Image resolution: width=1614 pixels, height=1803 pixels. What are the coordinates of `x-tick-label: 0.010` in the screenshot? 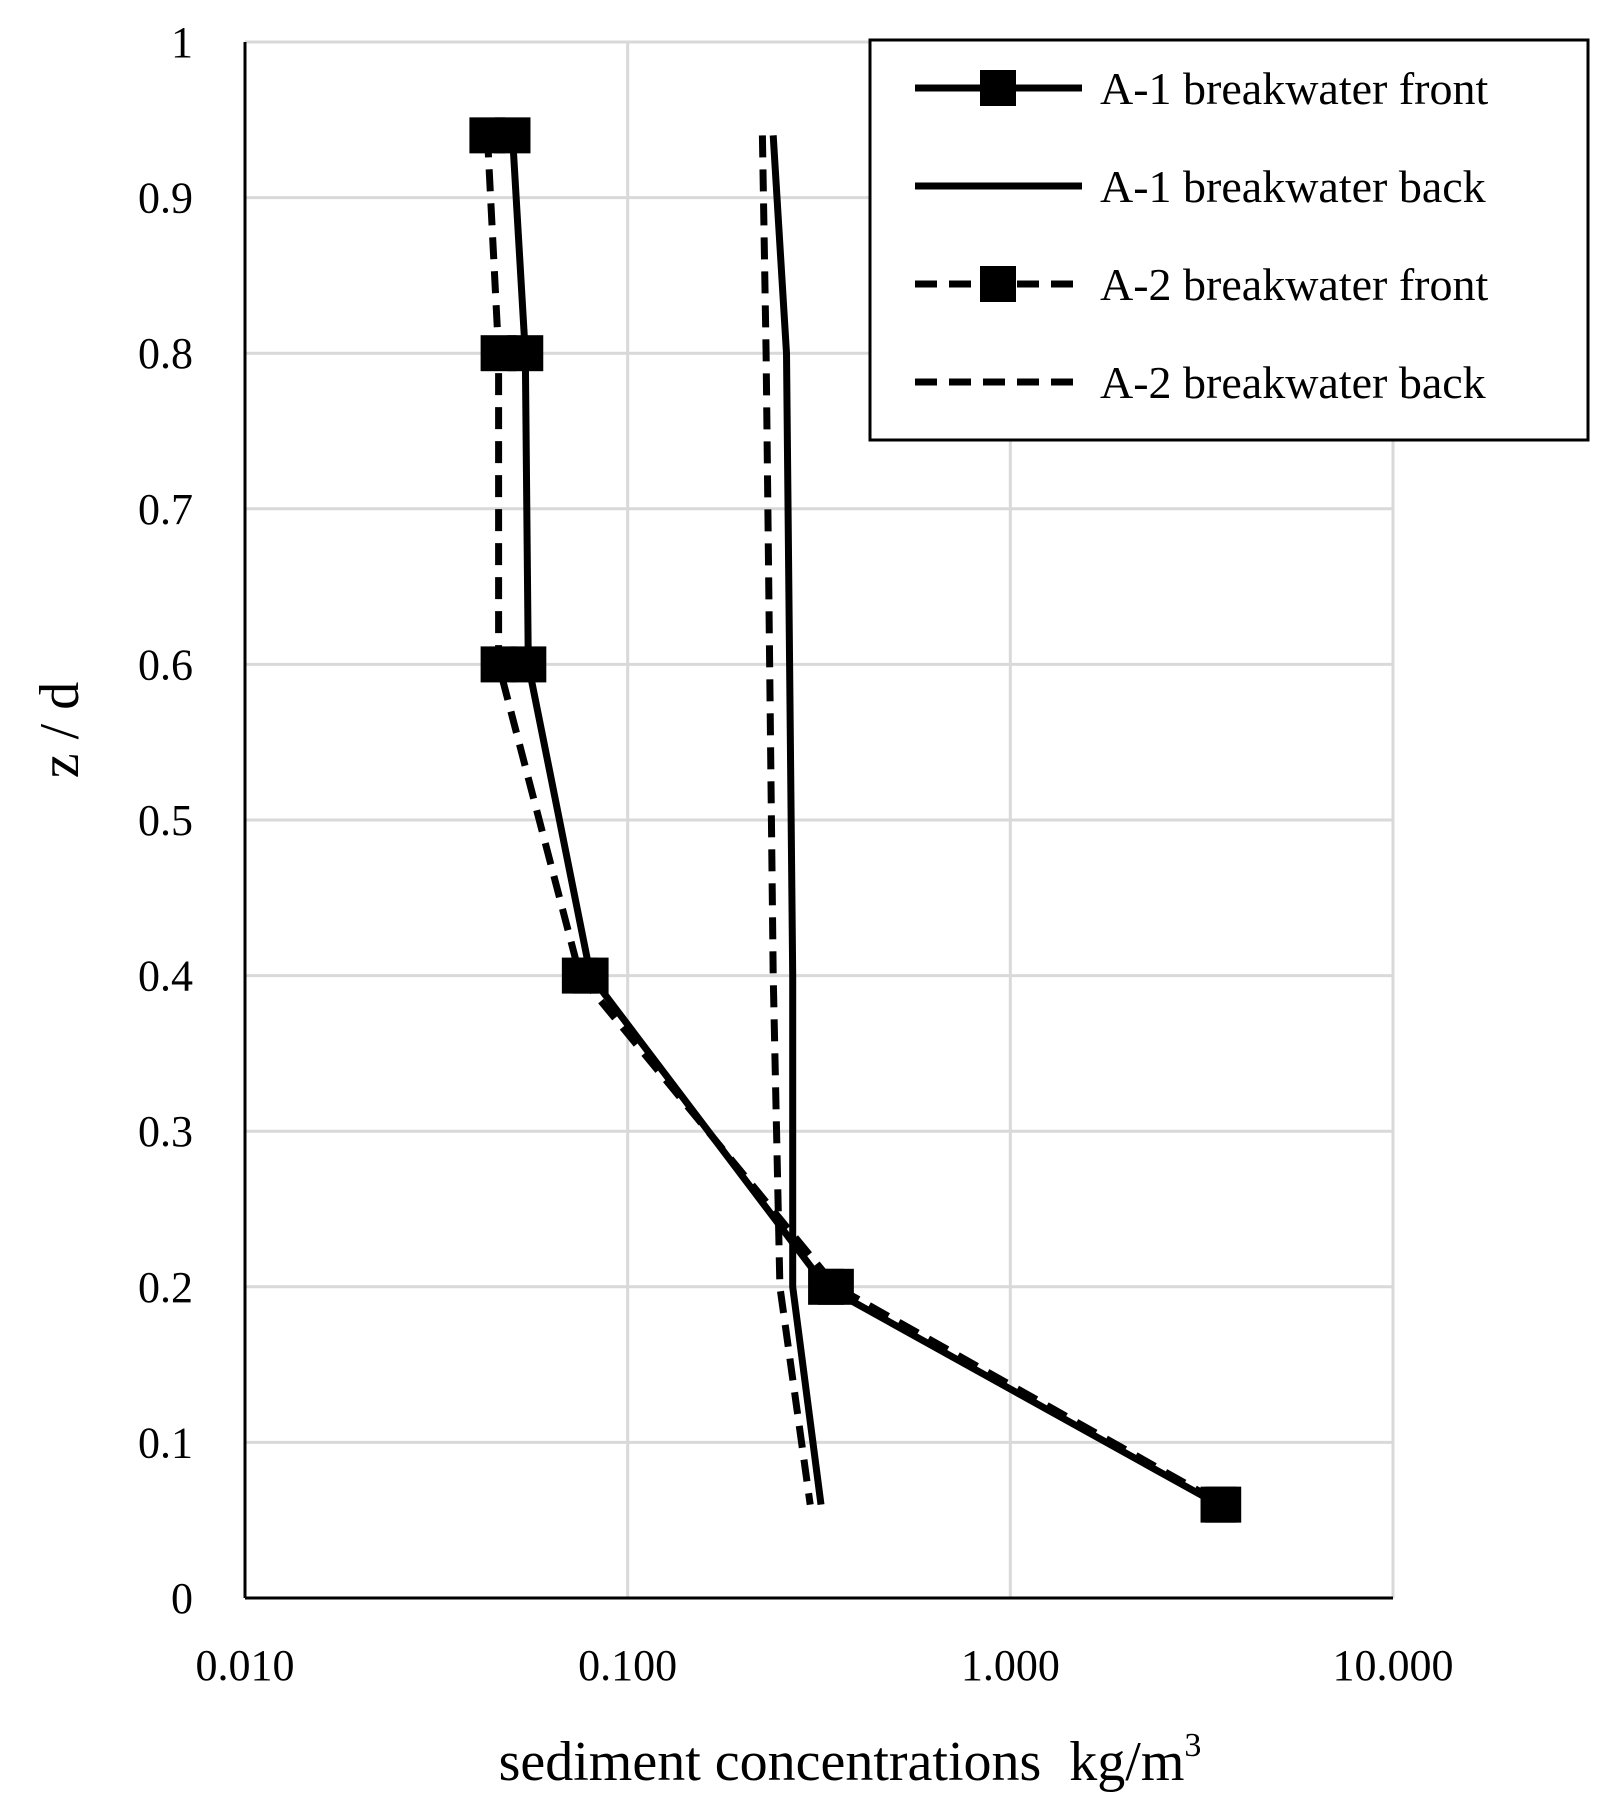 It's located at (245, 1665).